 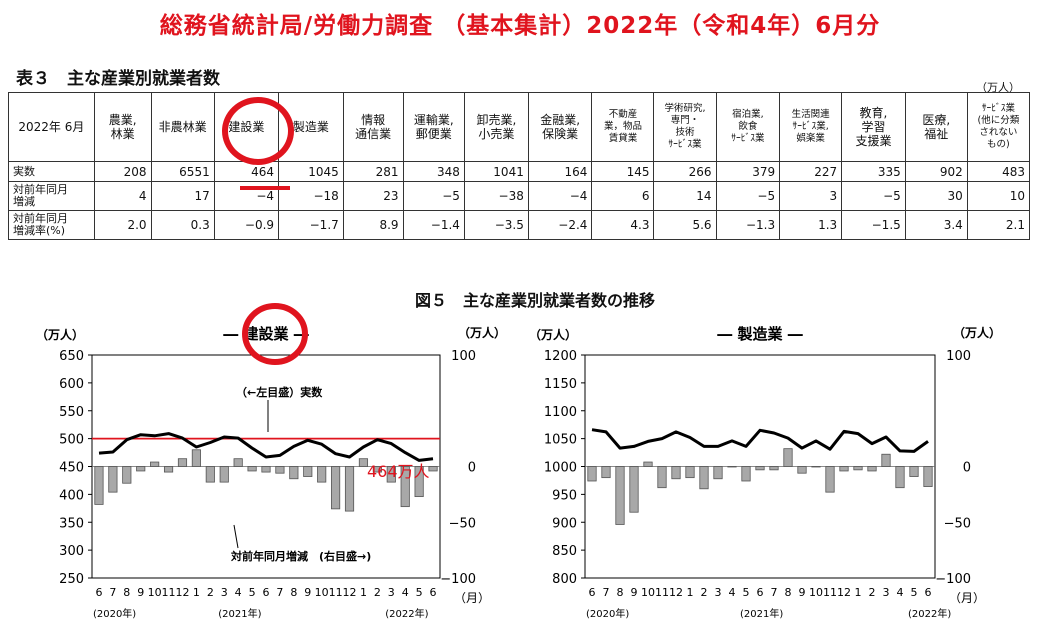 What do you see at coordinates (900, 592) in the screenshot?
I see `x-tick-label: 4` at bounding box center [900, 592].